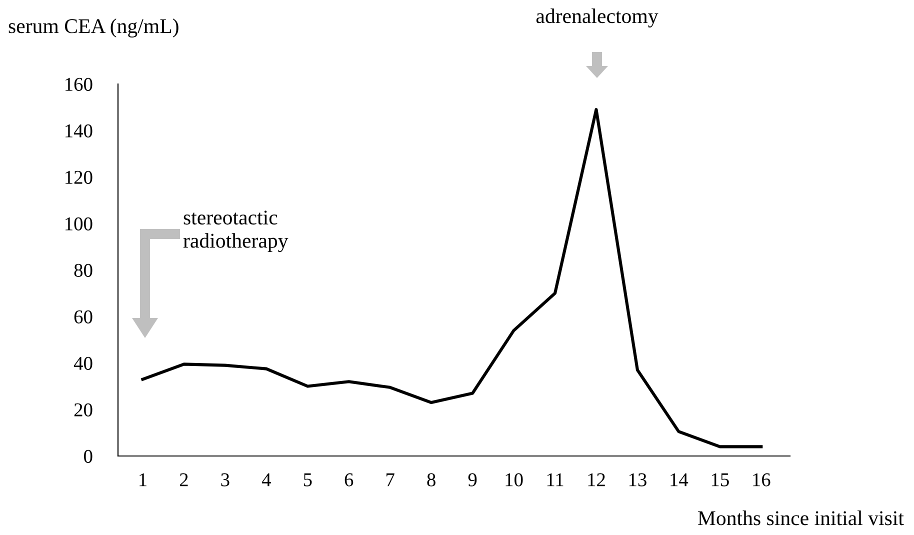 Image resolution: width=914 pixels, height=535 pixels. Describe the element at coordinates (801, 518) in the screenshot. I see `x-axis-title: Months since initial visit` at that location.